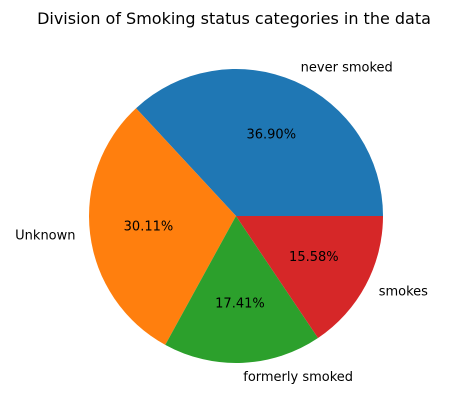 The image size is (450, 411). What do you see at coordinates (149, 226) in the screenshot?
I see `pie-percent-label: 30.11%` at bounding box center [149, 226].